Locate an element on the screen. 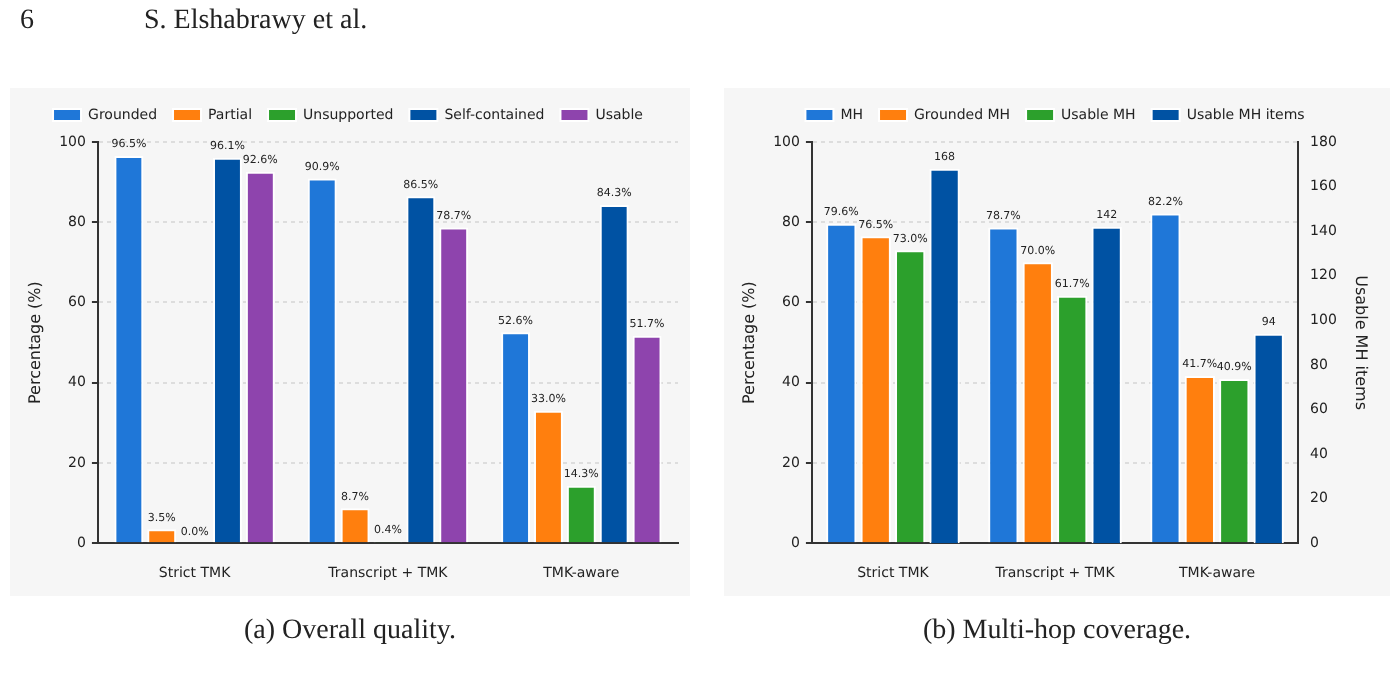 The height and width of the screenshot is (676, 1400). text: 6 is located at coordinates (27, 22).